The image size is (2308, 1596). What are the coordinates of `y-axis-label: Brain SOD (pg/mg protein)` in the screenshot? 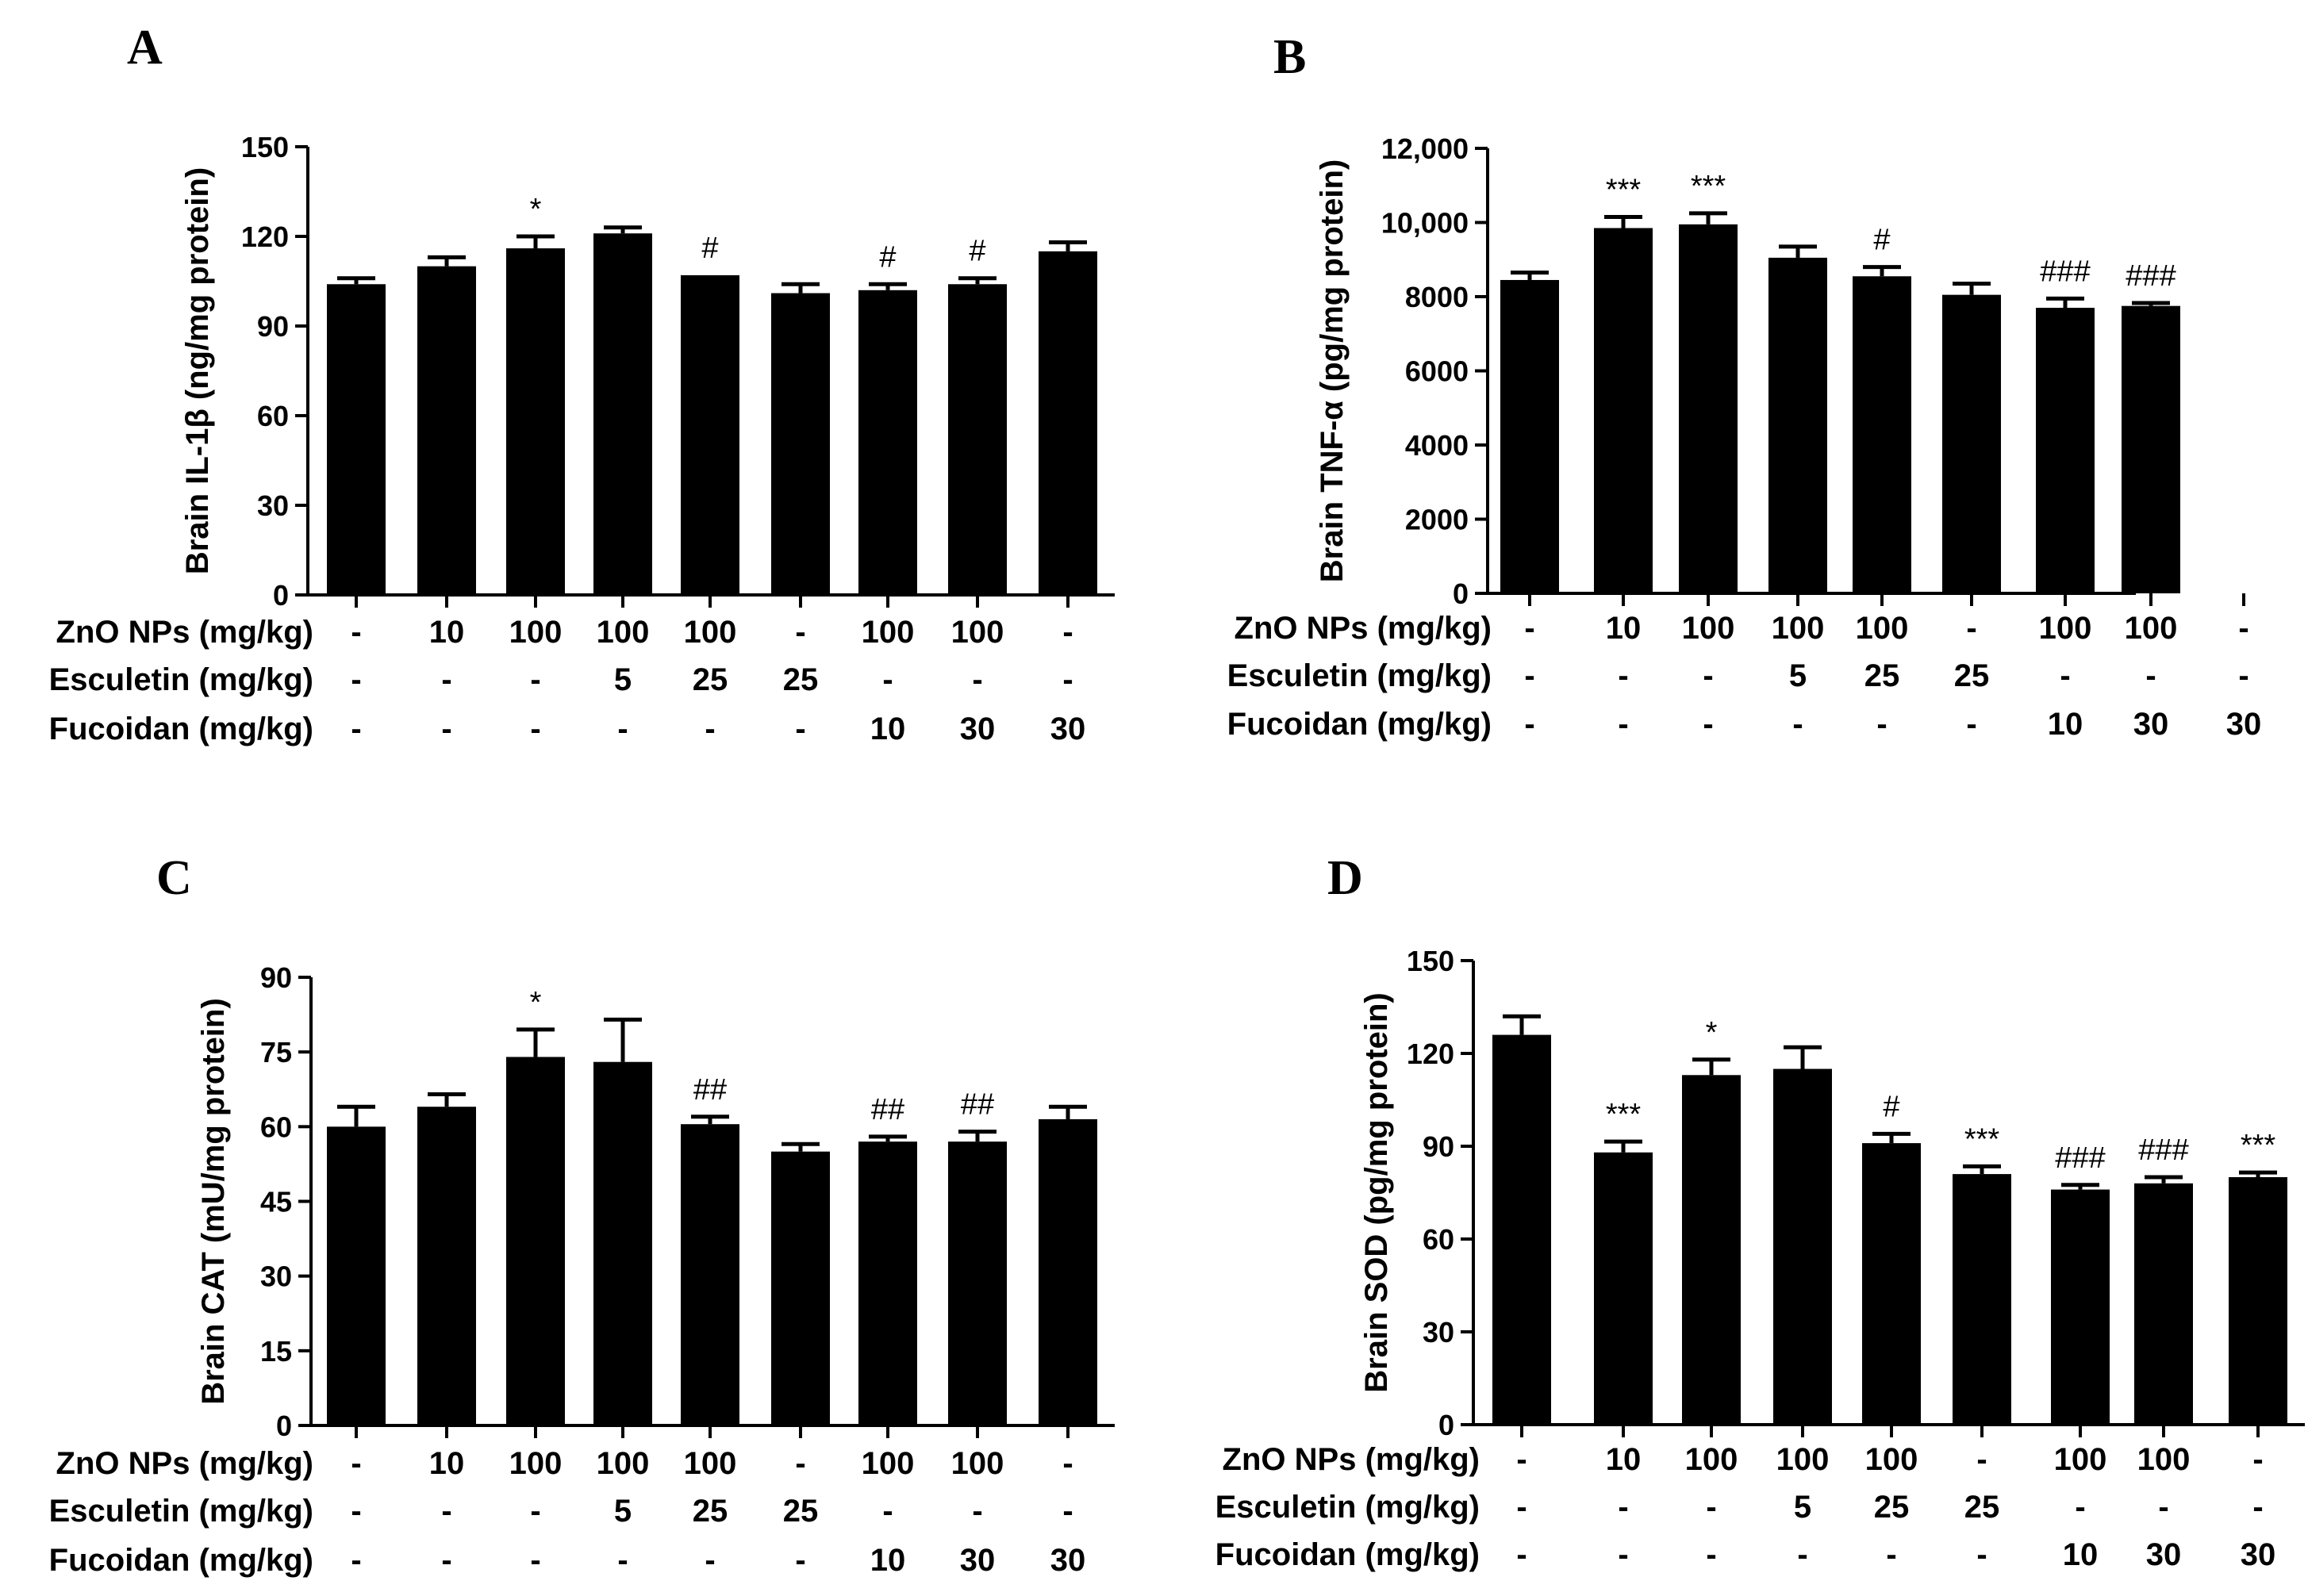 It's located at (1376, 1192).